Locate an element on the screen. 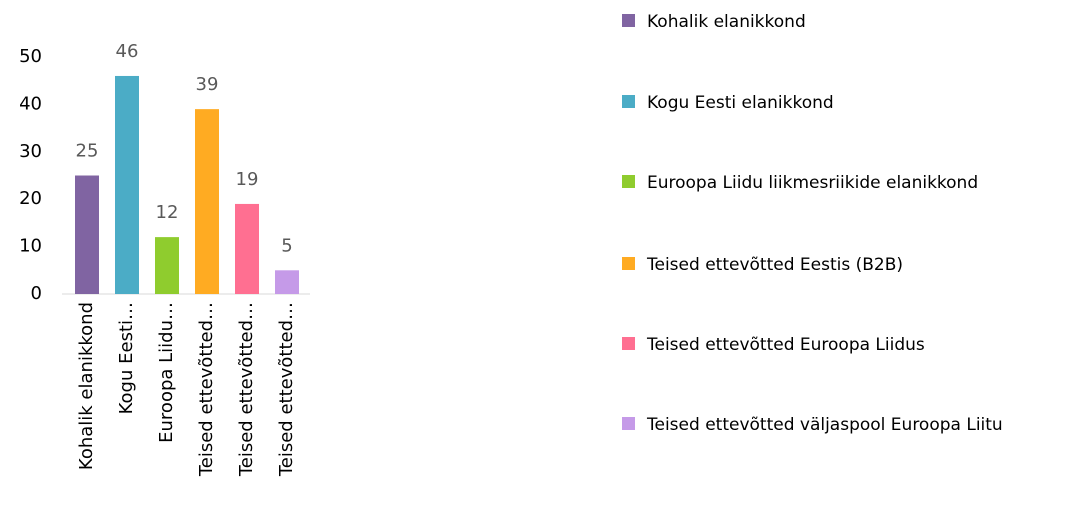 The height and width of the screenshot is (513, 1073). y-tick-label: 50 is located at coordinates (30, 56).